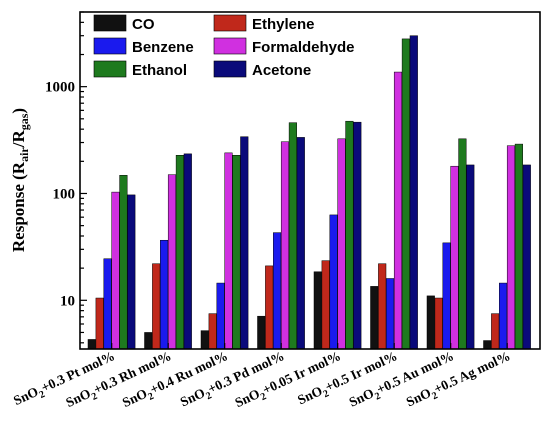 The image size is (550, 432). I want to click on legend-swatch-ethanol, so click(110, 69).